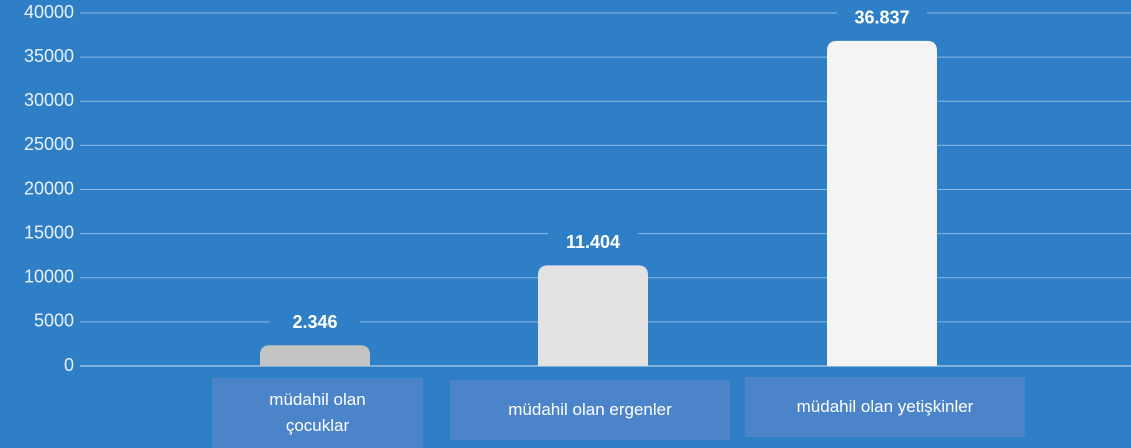 The width and height of the screenshot is (1131, 448). I want to click on x-tick-label: müdahil olan çocuklar, so click(317, 413).